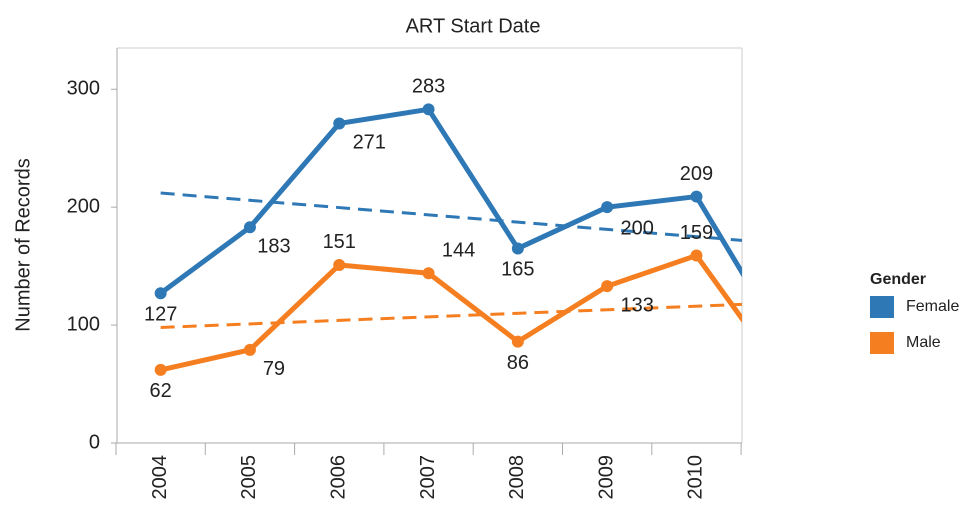 Image resolution: width=971 pixels, height=518 pixels. I want to click on data-label: 151, so click(339, 242).